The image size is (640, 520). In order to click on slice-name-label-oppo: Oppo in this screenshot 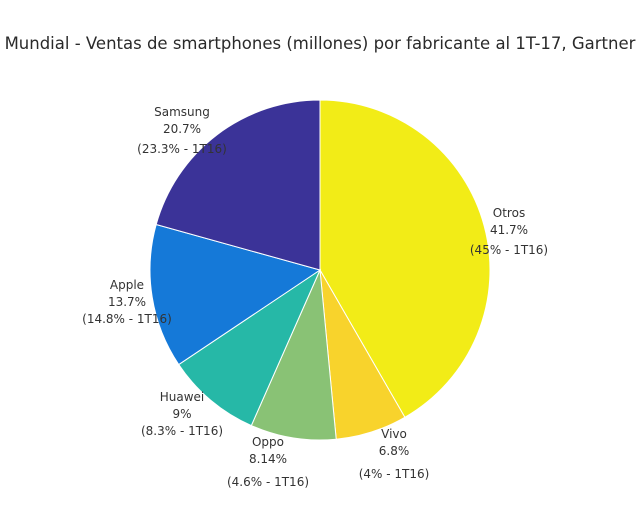, I will do `click(268, 442)`.